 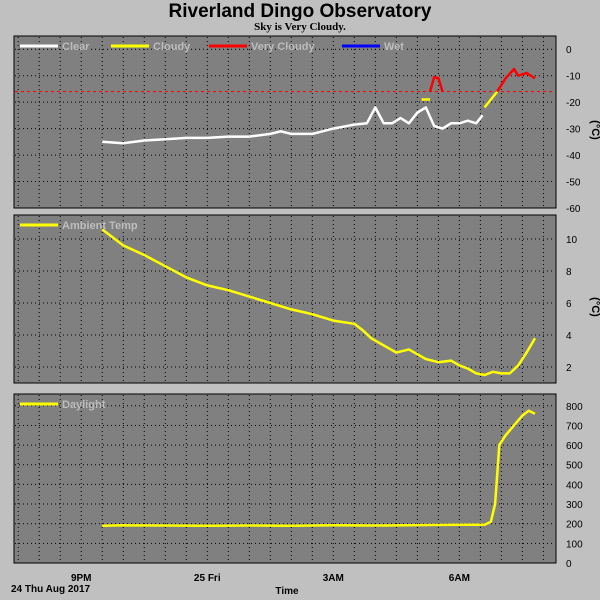 What do you see at coordinates (76, 47) in the screenshot?
I see `legend-label: Clear` at bounding box center [76, 47].